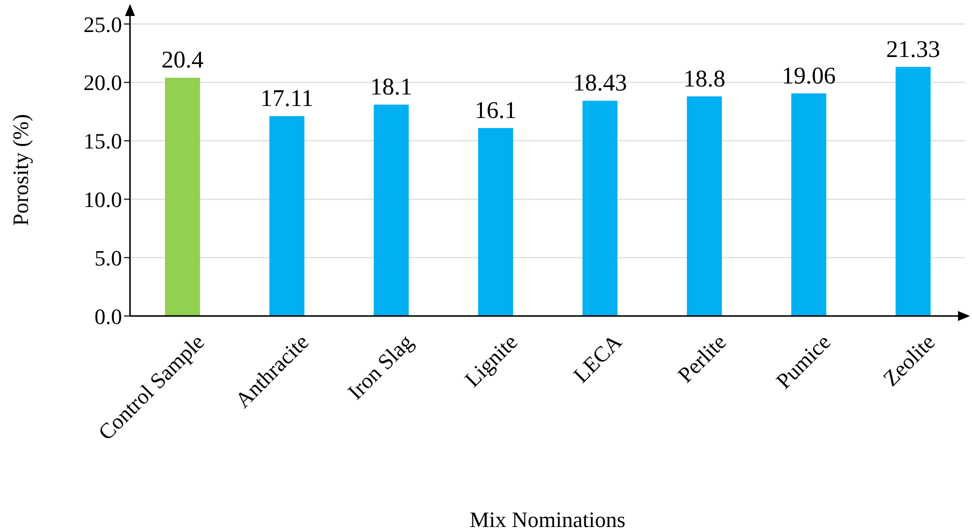  I want to click on y-tick-label: 15.0, so click(103, 141).